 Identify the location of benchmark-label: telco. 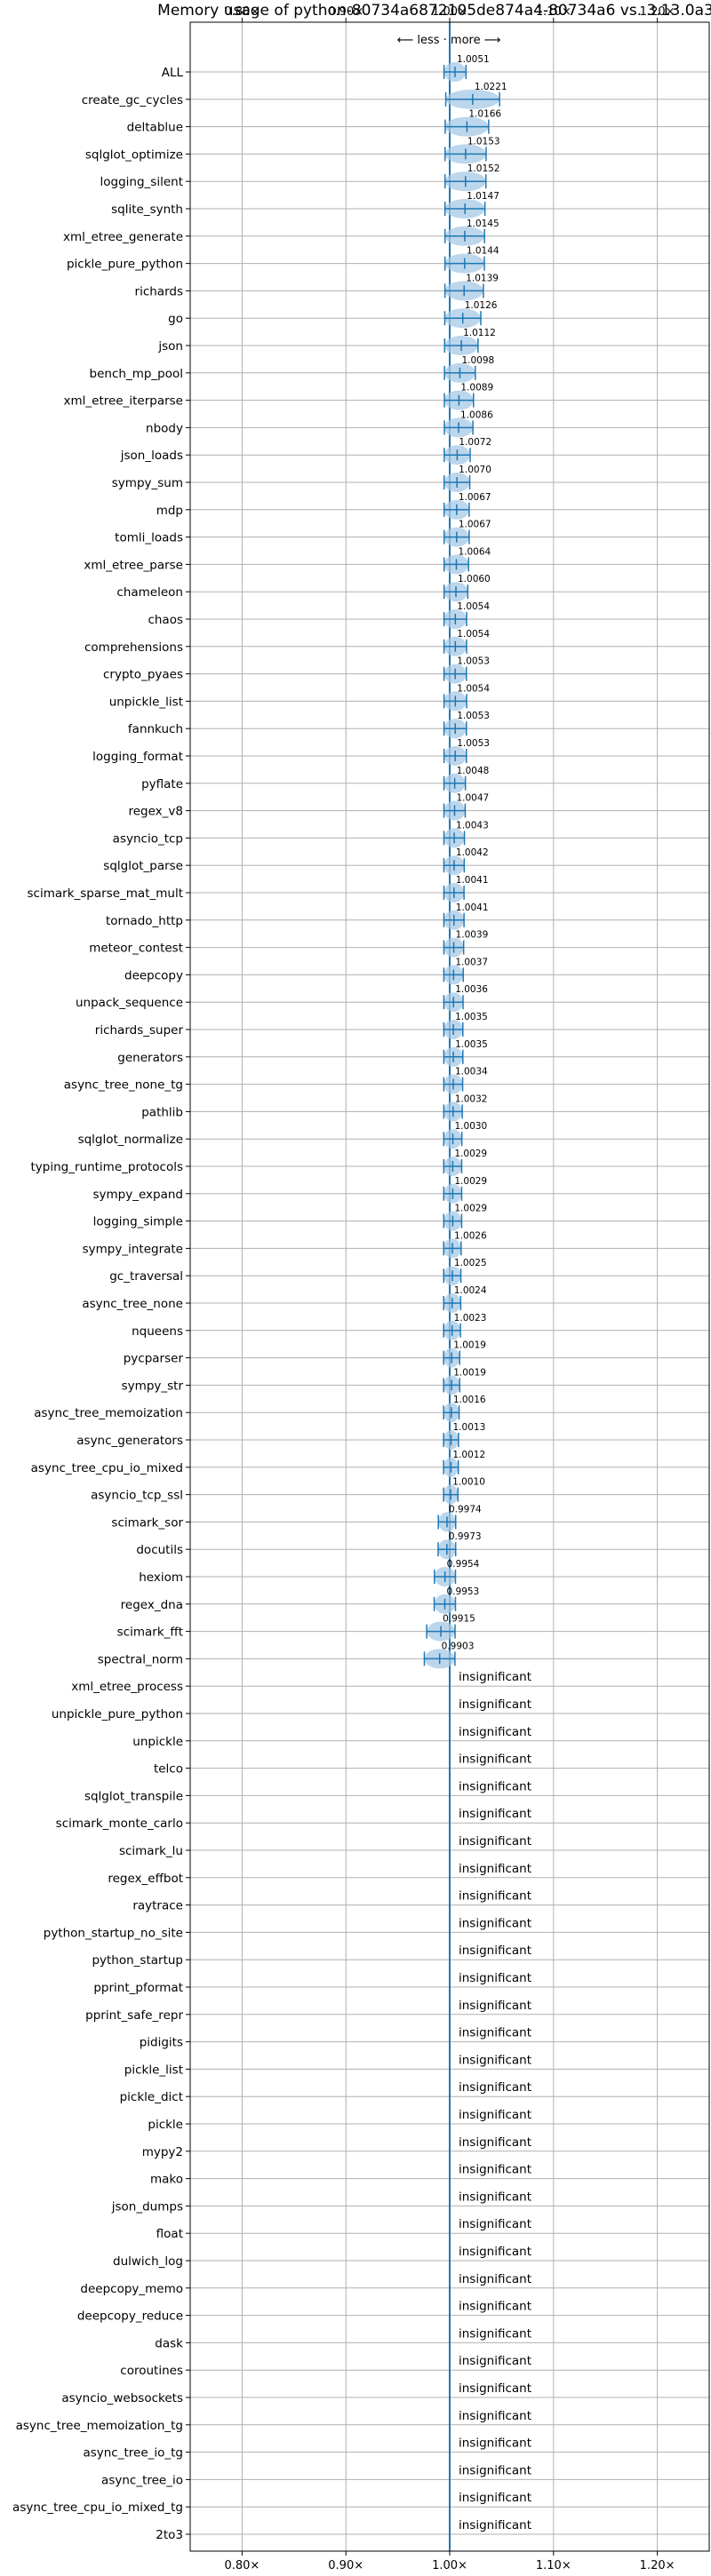
(168, 1769).